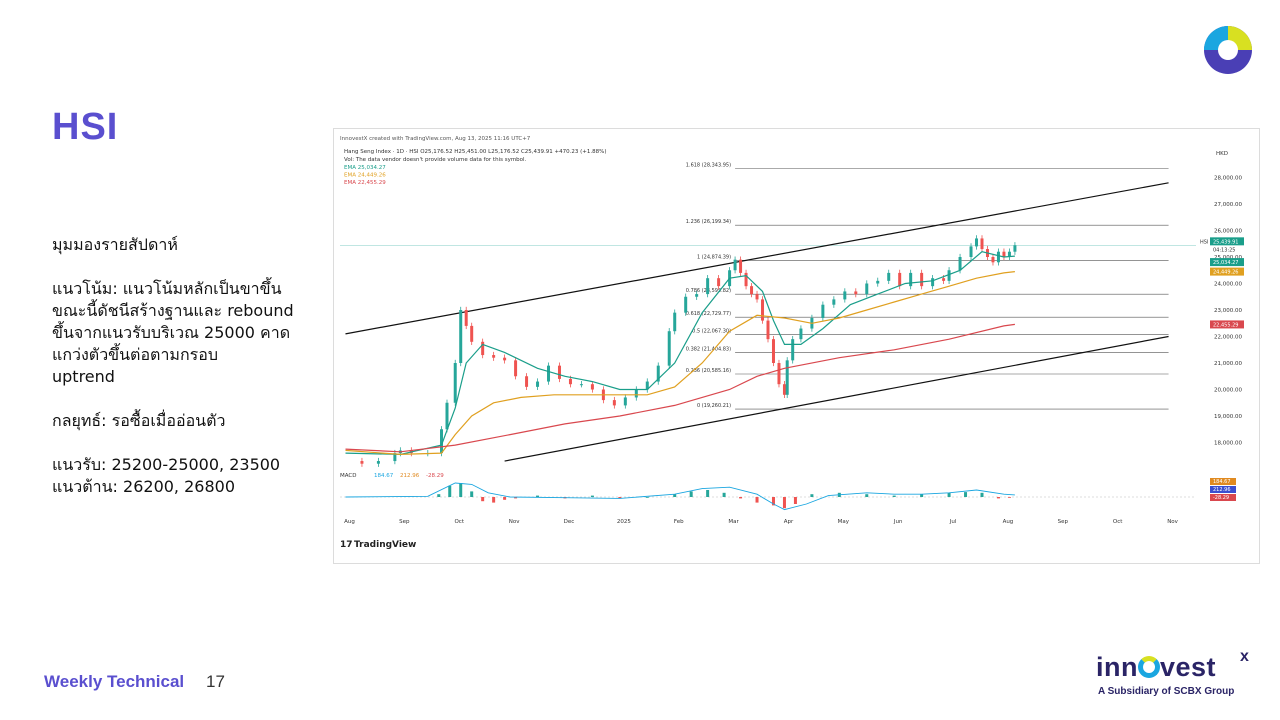 The width and height of the screenshot is (1280, 720). I want to click on brand-x-mark: x, so click(1244, 656).